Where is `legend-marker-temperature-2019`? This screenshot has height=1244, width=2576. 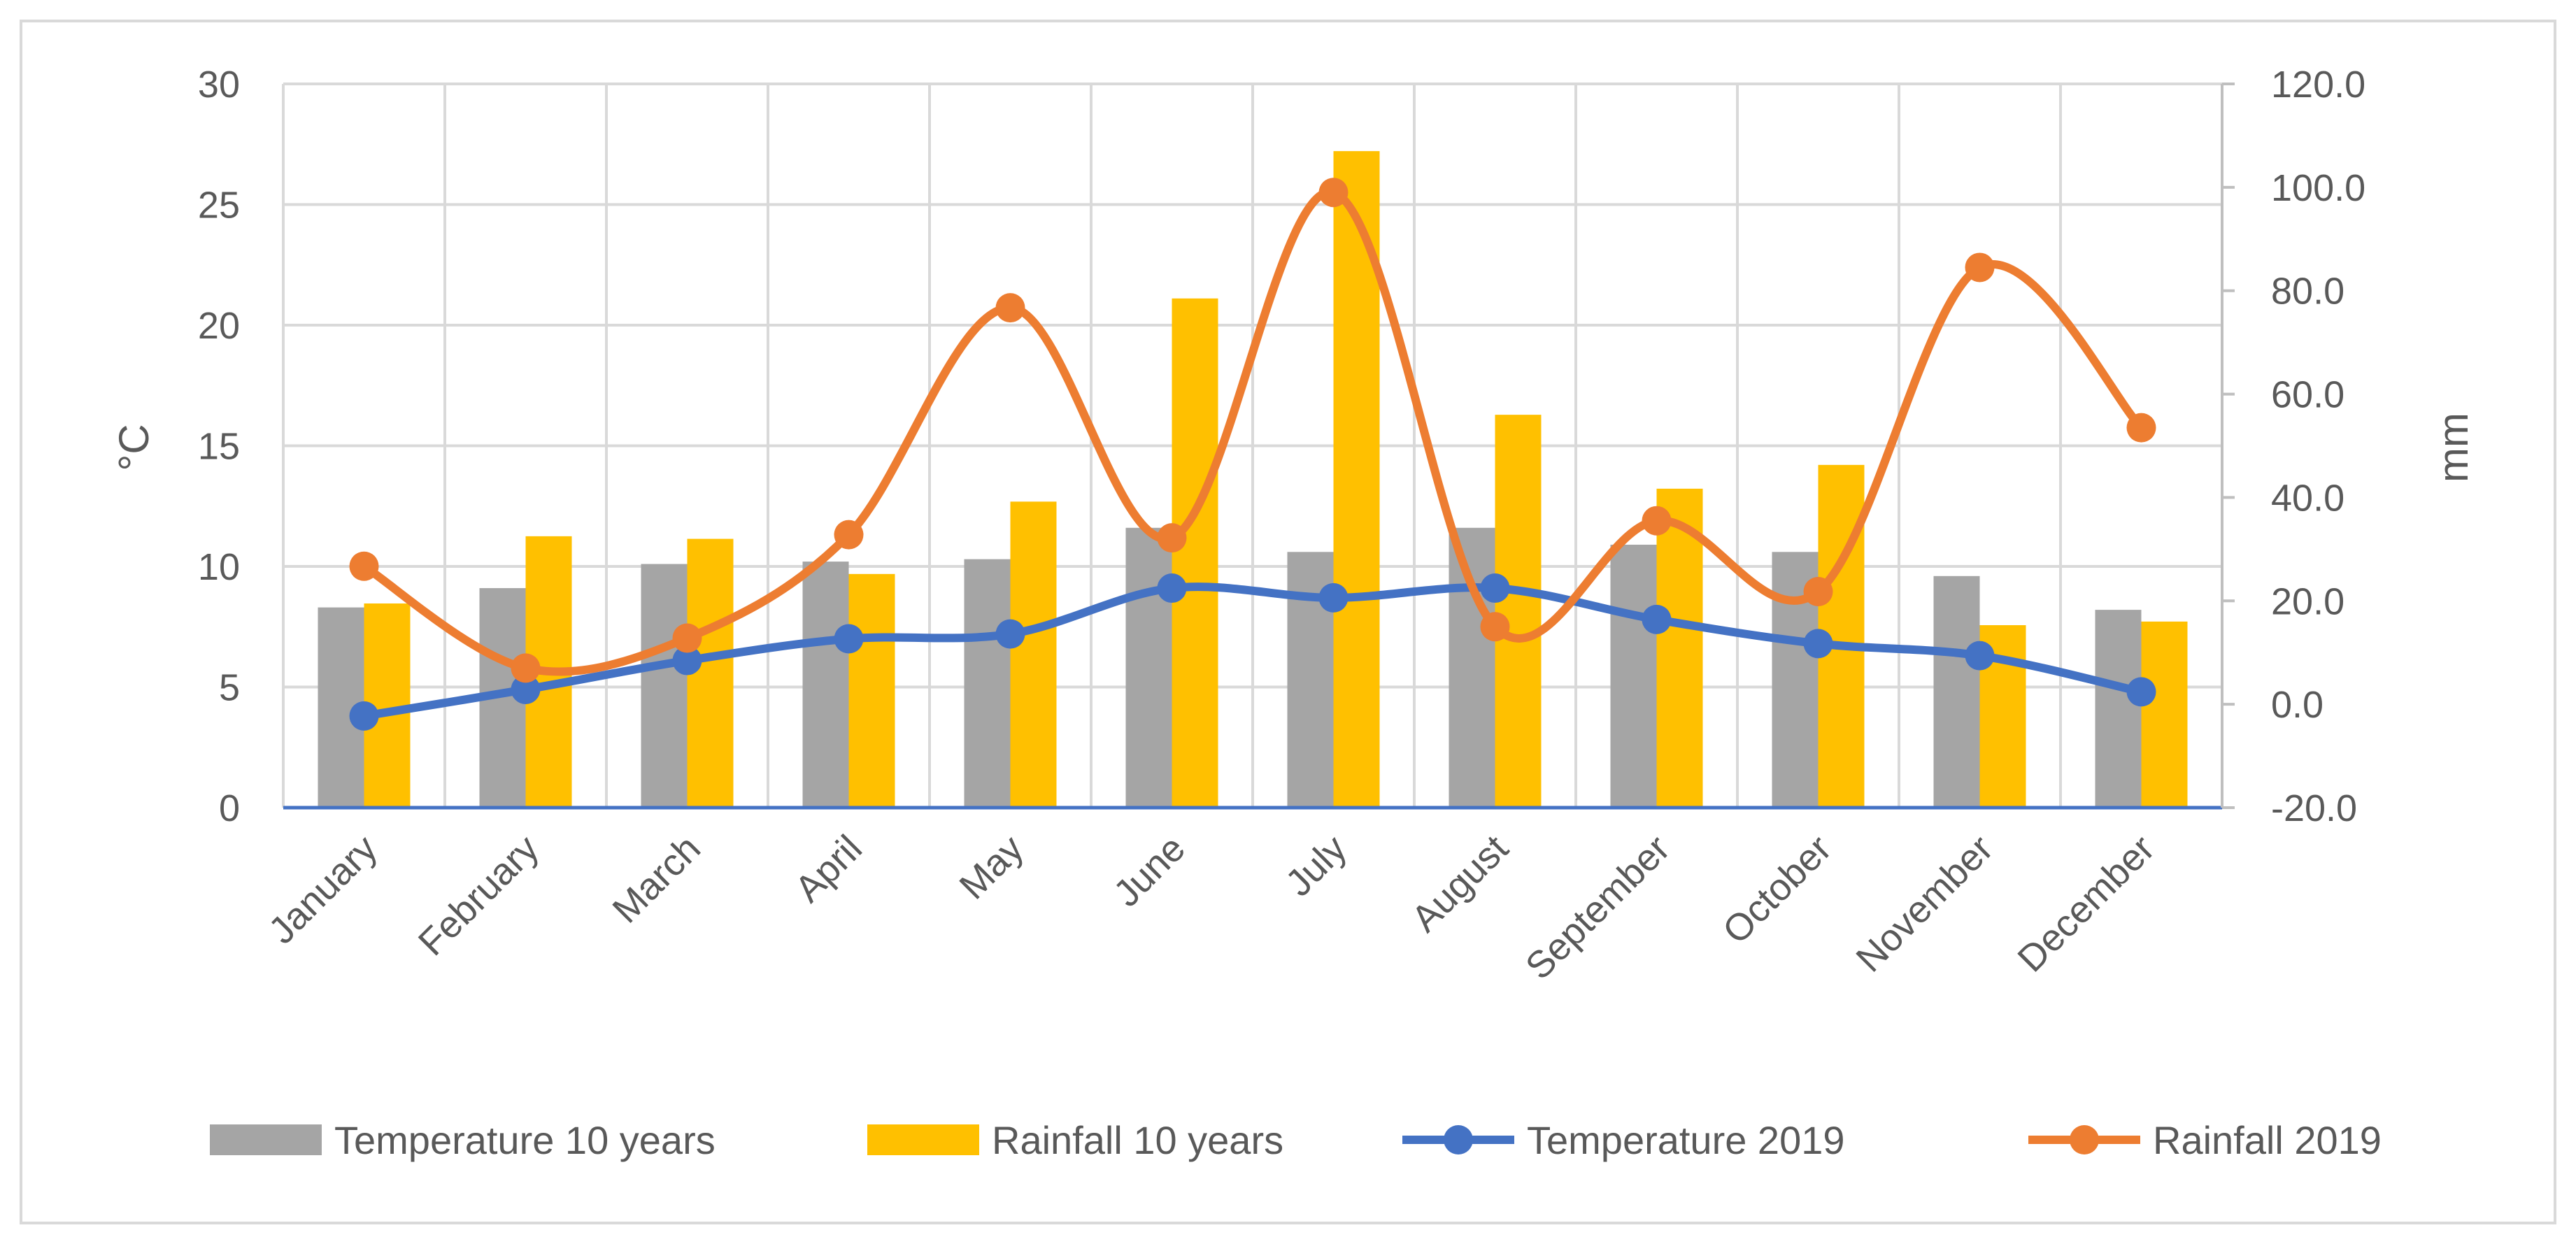 legend-marker-temperature-2019 is located at coordinates (1458, 1139).